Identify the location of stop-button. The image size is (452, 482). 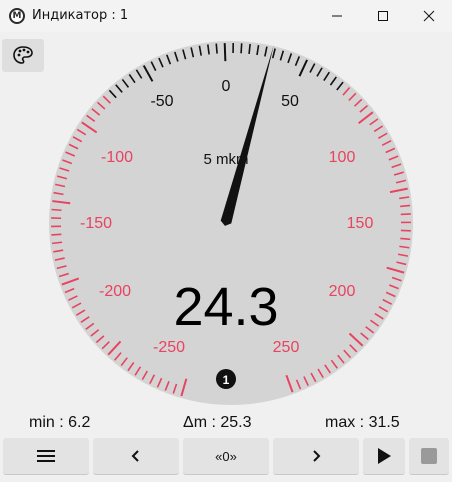
(429, 456).